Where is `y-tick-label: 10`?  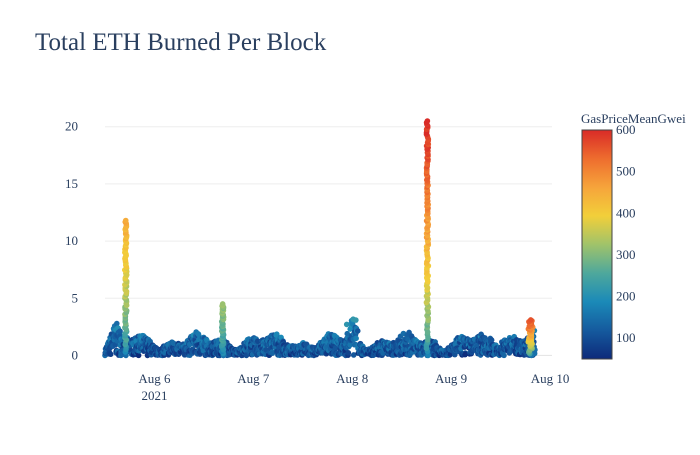
y-tick-label: 10 is located at coordinates (71, 240).